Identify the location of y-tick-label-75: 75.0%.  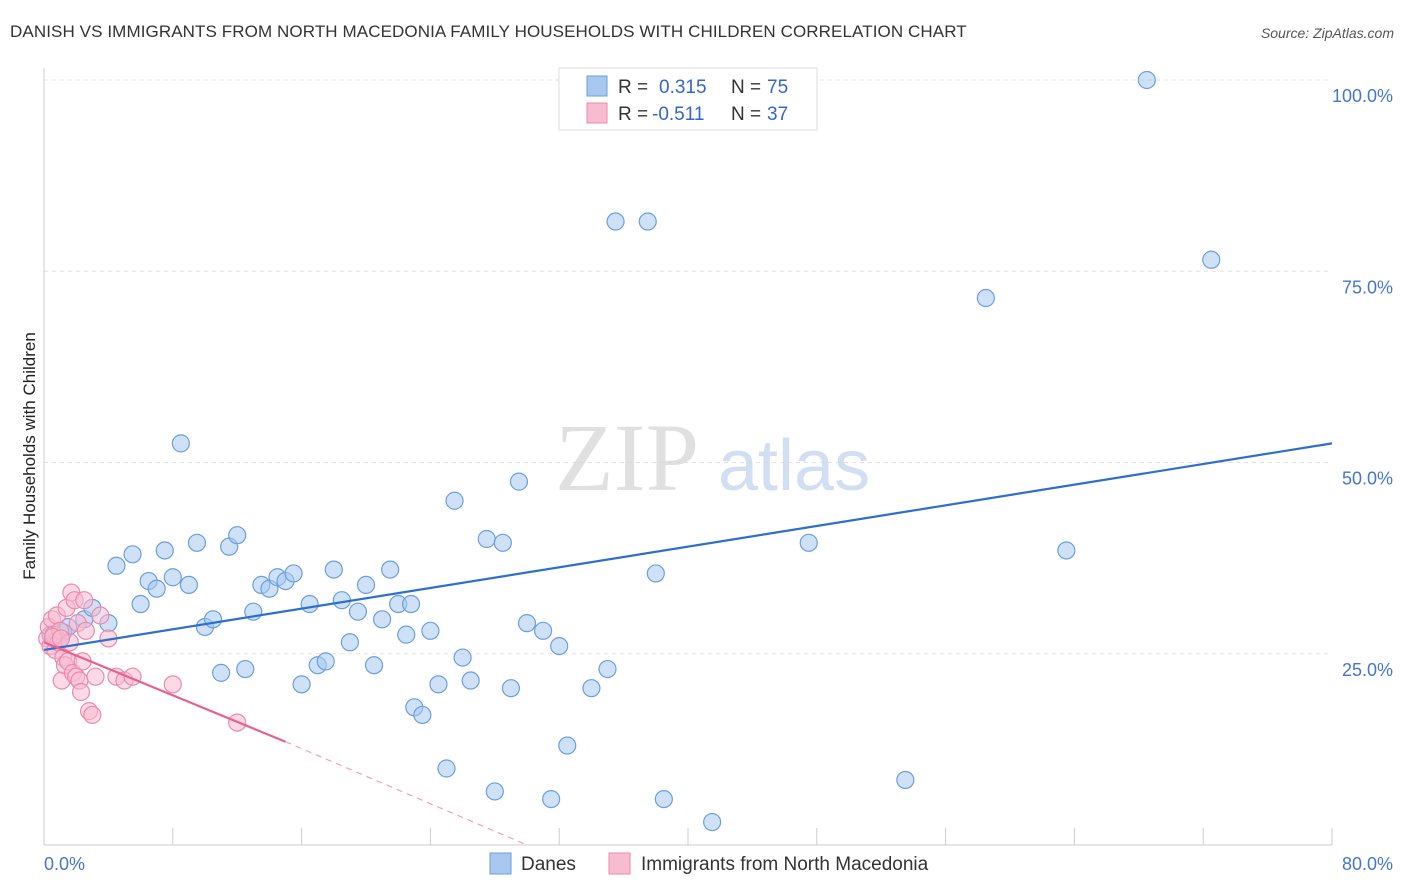
(1367, 287).